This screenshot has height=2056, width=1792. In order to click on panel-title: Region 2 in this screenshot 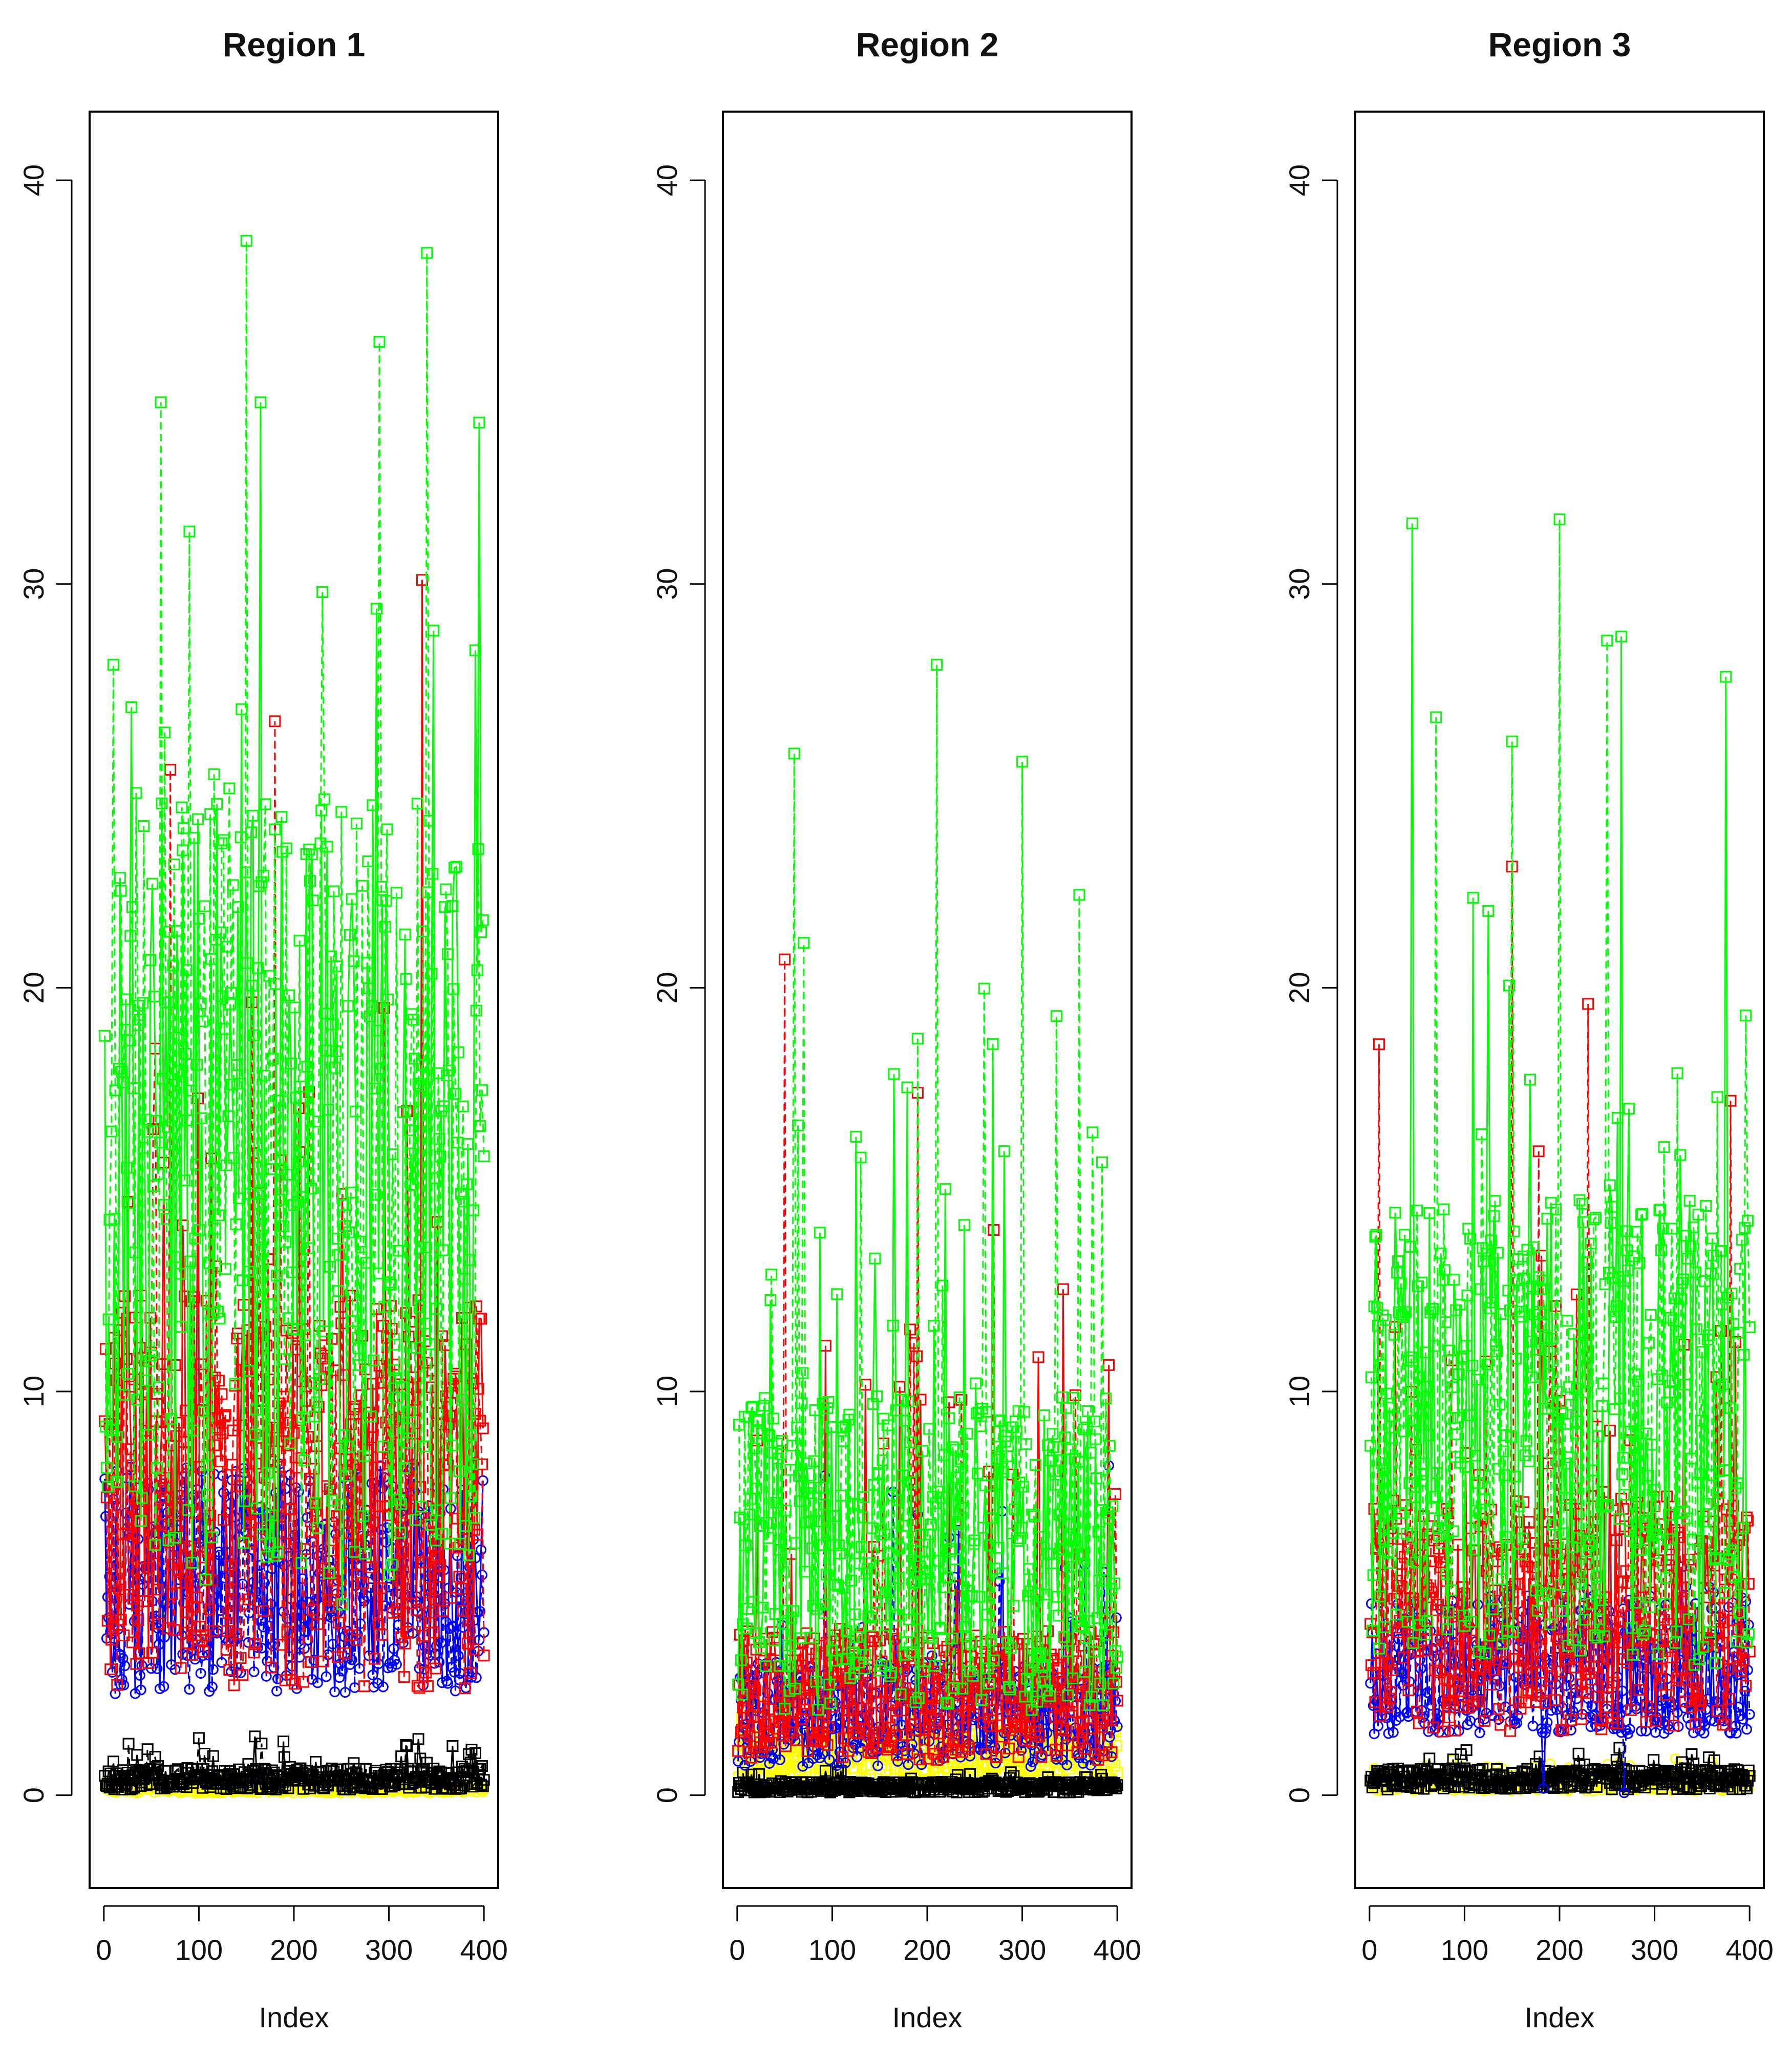, I will do `click(927, 44)`.